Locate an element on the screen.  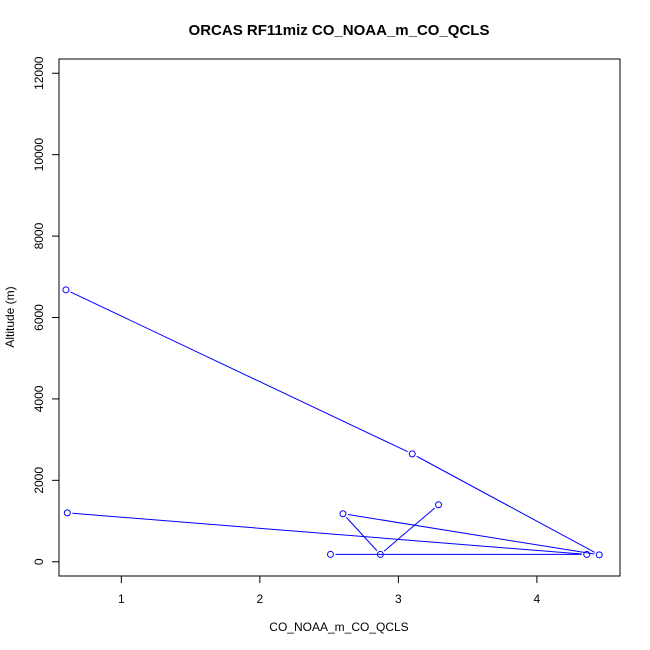
y-tick-label: 4000 is located at coordinates (39, 398).